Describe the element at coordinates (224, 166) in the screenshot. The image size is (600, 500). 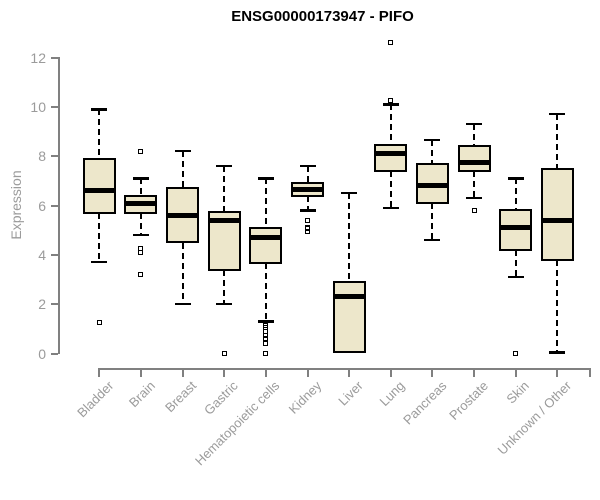
I see `upper-cap-gastric` at that location.